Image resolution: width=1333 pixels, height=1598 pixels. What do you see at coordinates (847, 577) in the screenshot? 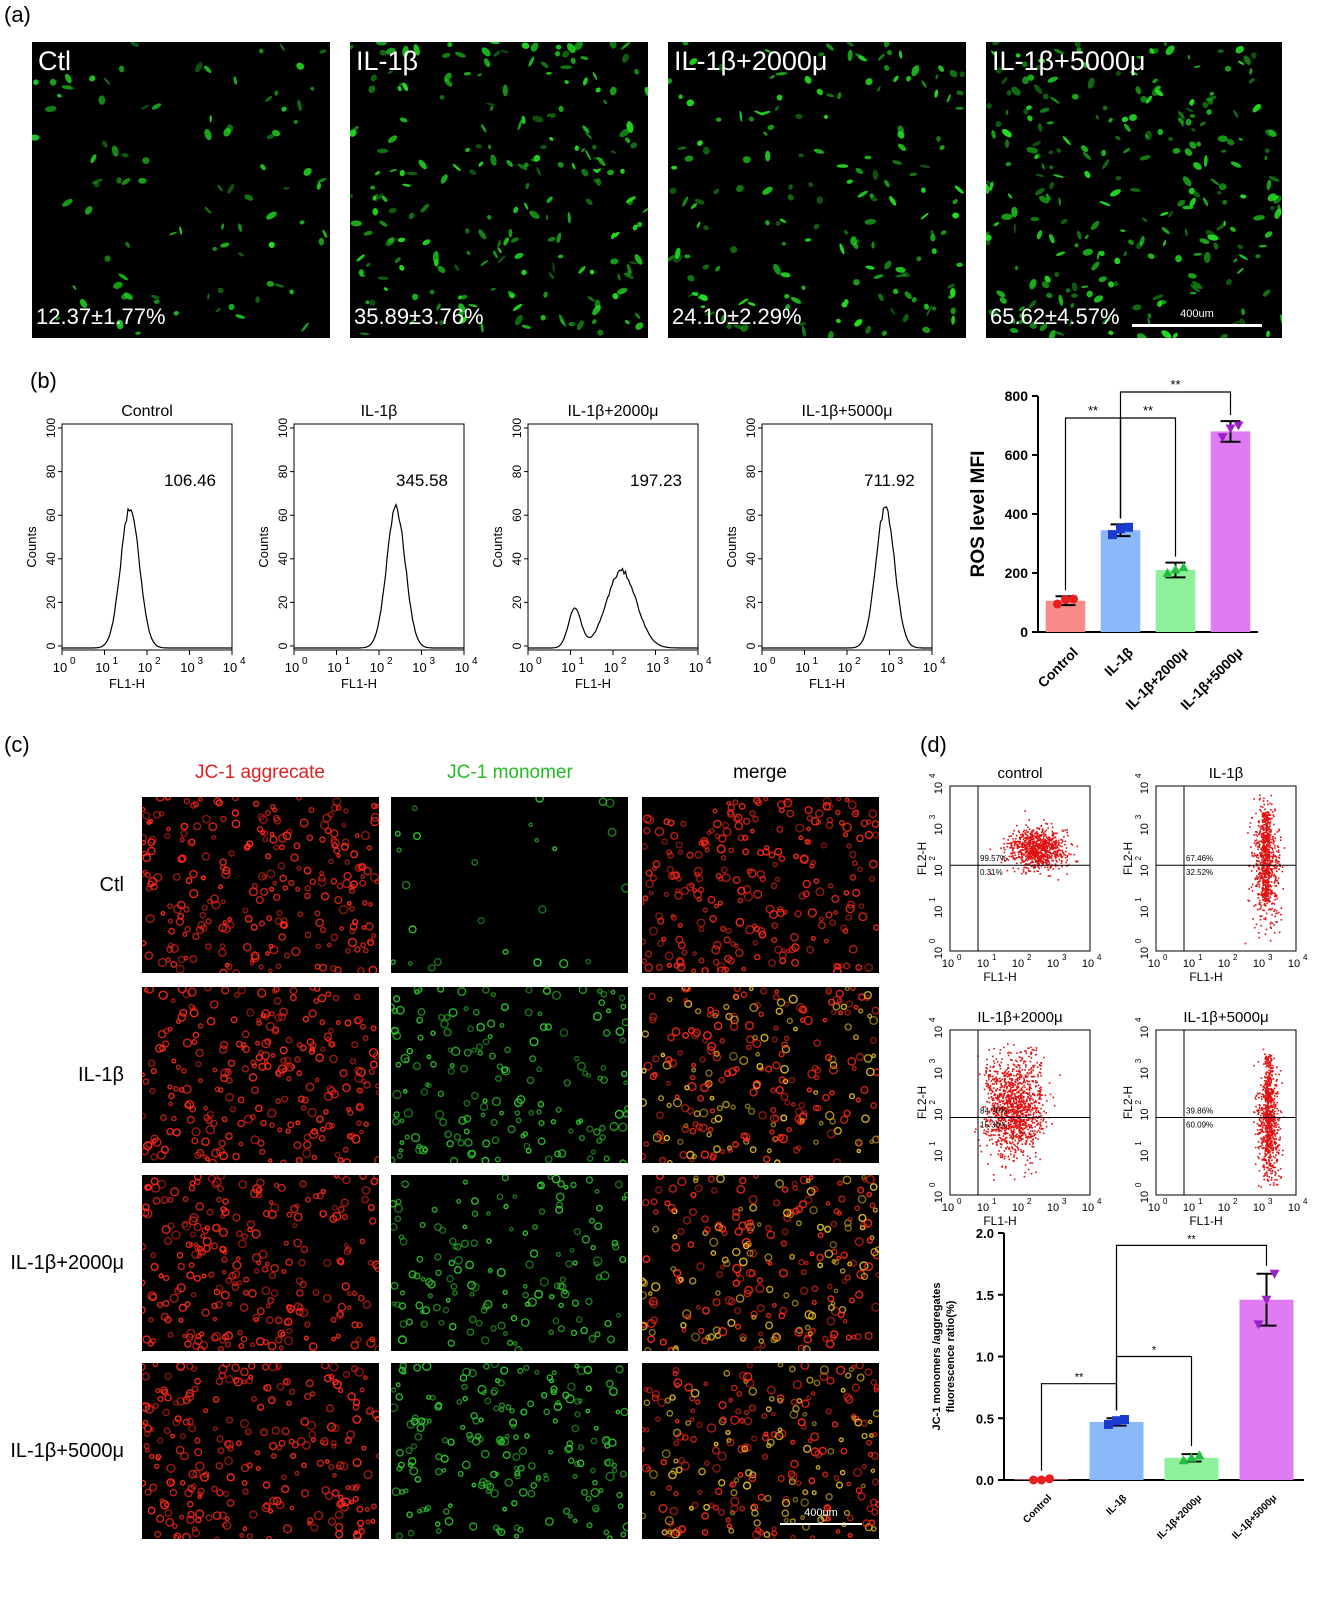
I see `histogram-curve` at bounding box center [847, 577].